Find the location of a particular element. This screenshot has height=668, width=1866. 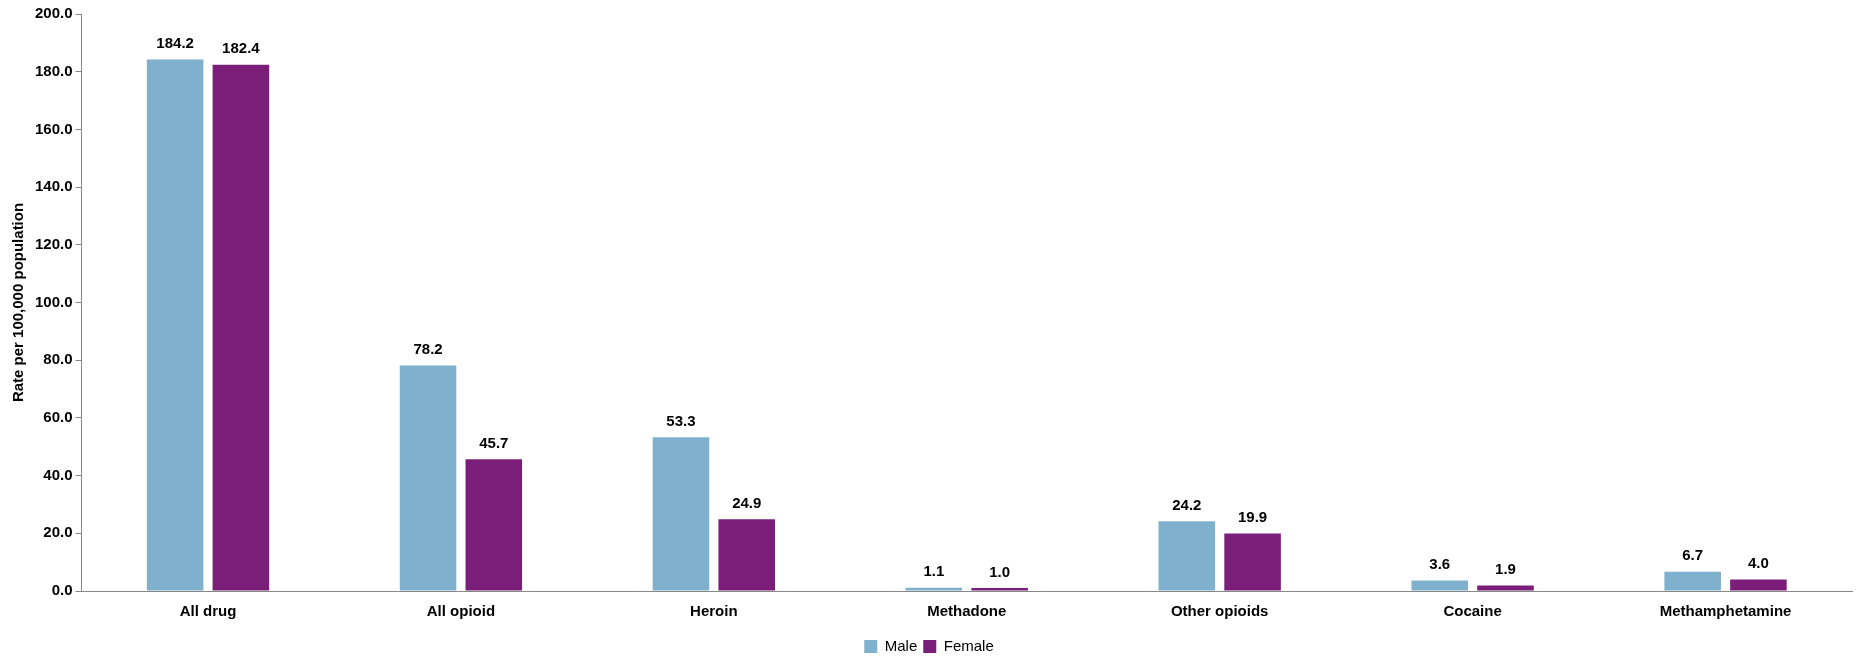

x-tick-label: Heroin is located at coordinates (714, 611).